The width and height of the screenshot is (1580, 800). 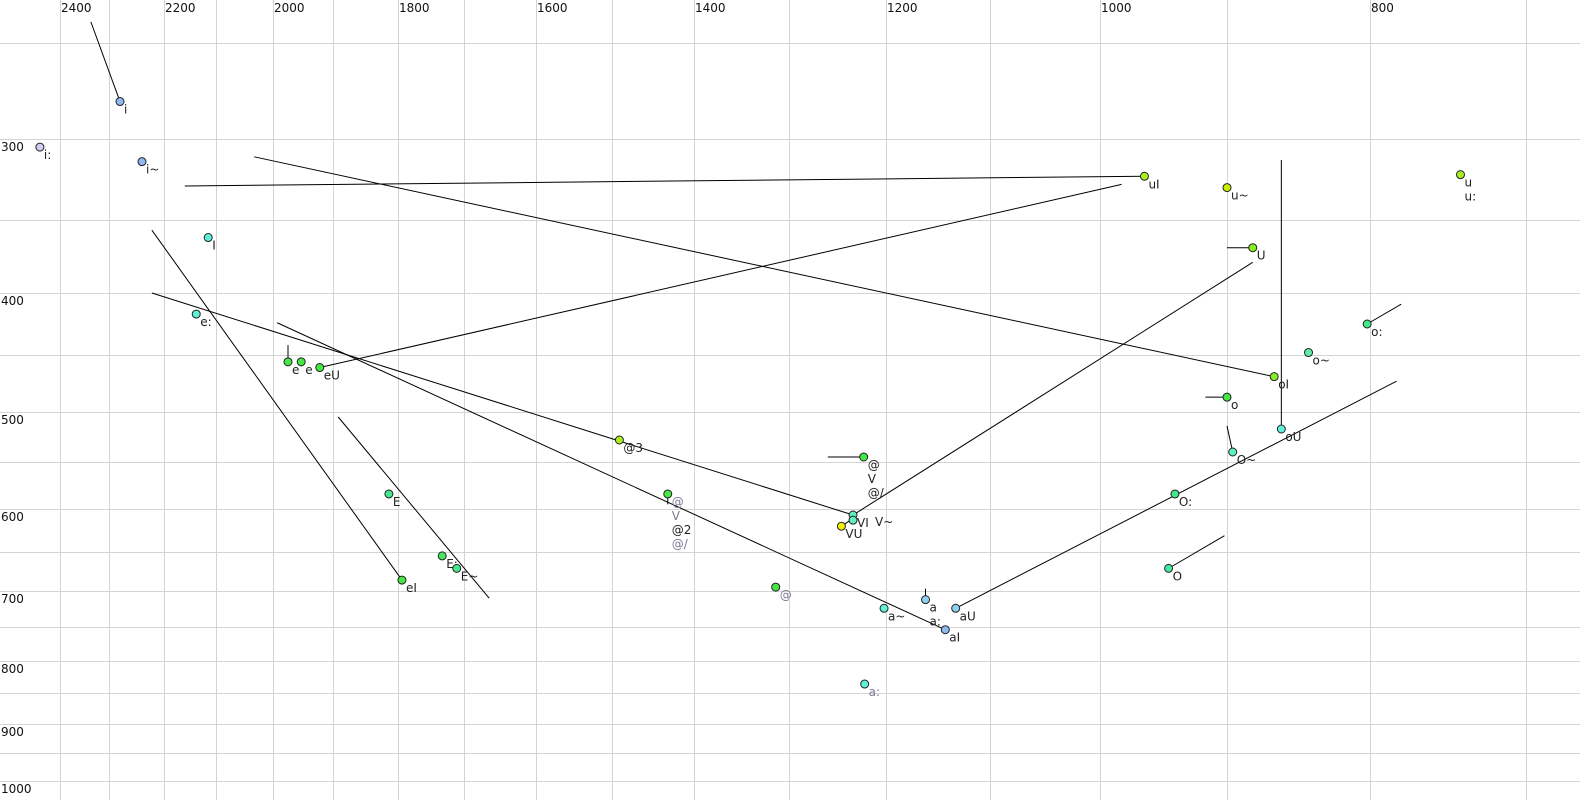 What do you see at coordinates (470, 576) in the screenshot?
I see `vowel-label: E~` at bounding box center [470, 576].